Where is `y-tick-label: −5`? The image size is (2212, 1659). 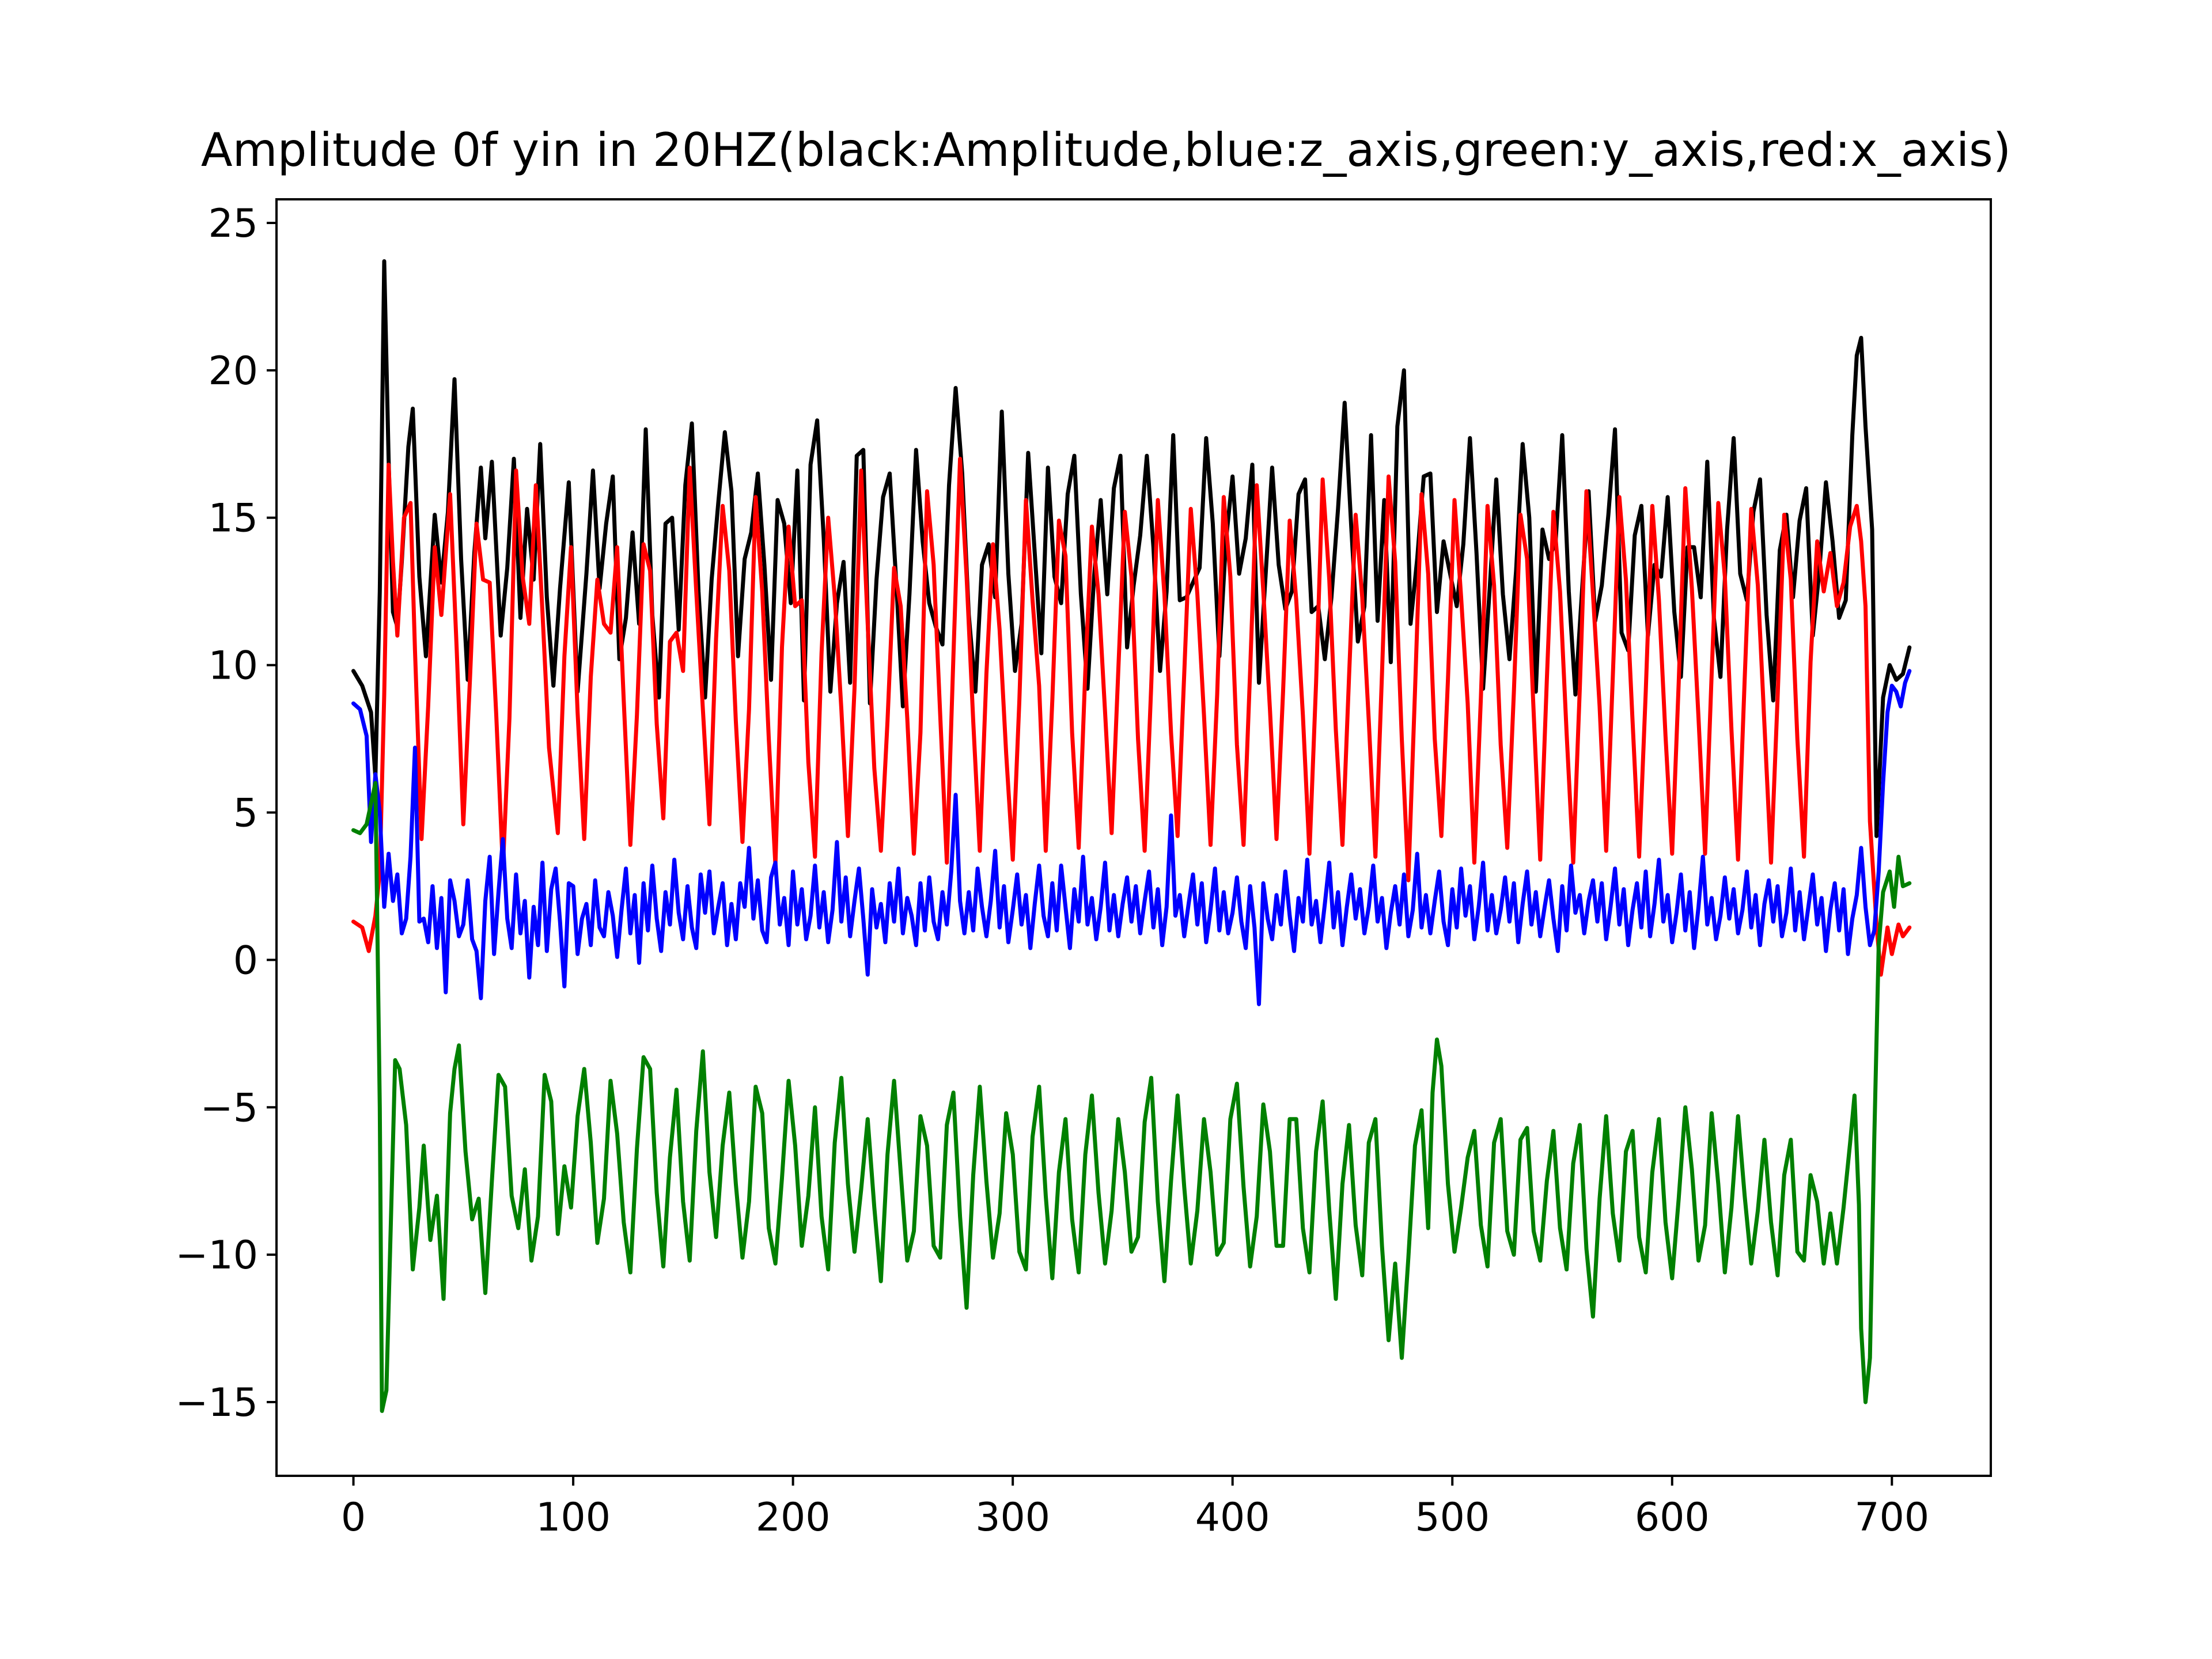 y-tick-label: −5 is located at coordinates (229, 1108).